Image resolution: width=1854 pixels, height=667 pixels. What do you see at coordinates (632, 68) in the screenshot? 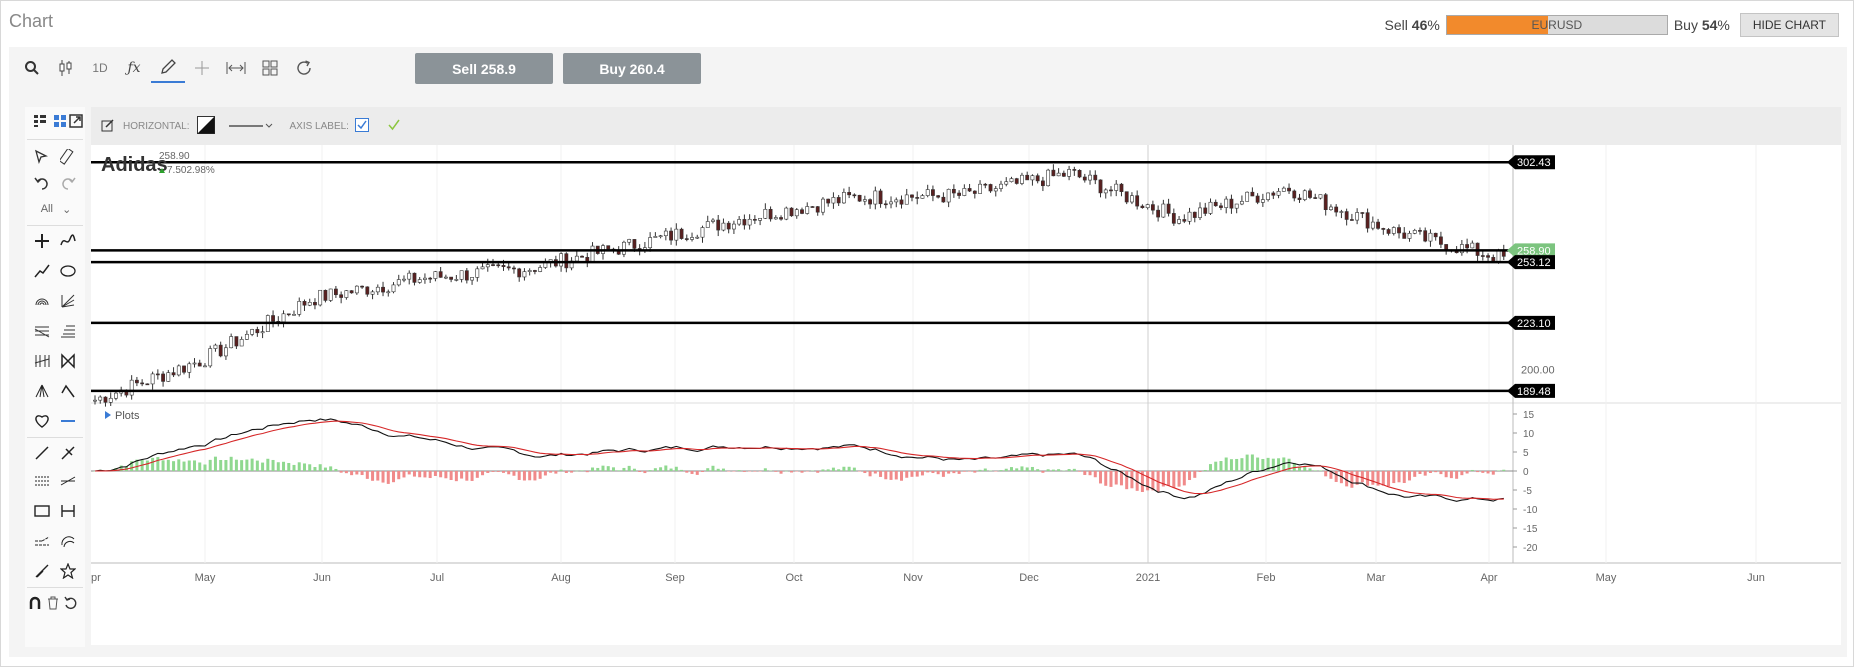
I see `buy-button: Buy 260.4` at bounding box center [632, 68].